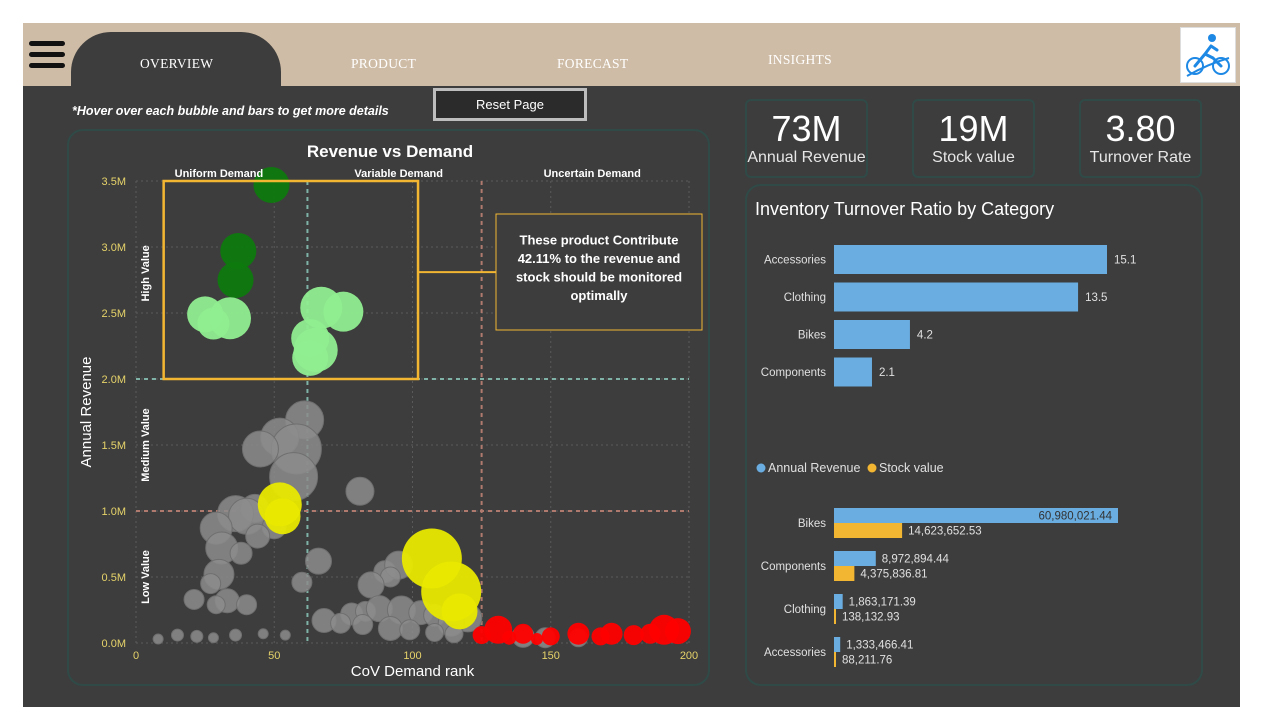  Describe the element at coordinates (1140, 157) in the screenshot. I see `kpi-label: Turnover Rate` at that location.